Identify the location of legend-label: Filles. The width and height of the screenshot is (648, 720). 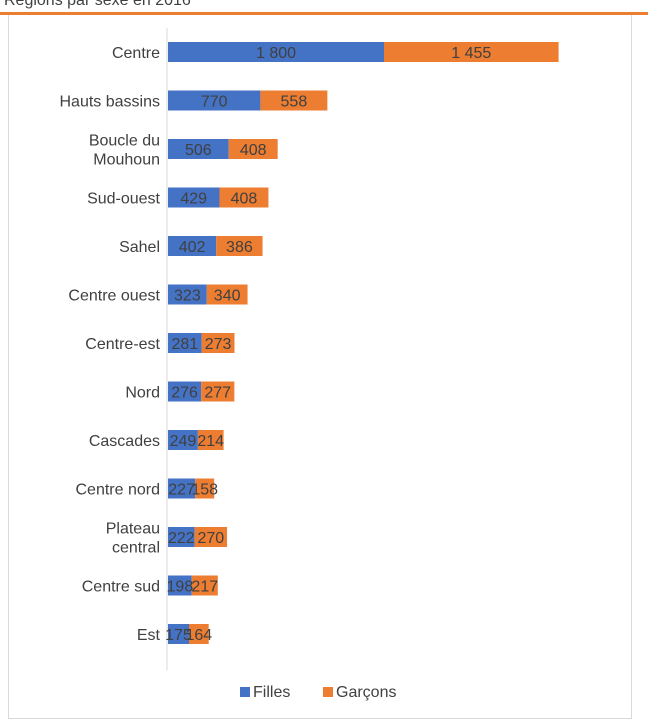
(271, 692).